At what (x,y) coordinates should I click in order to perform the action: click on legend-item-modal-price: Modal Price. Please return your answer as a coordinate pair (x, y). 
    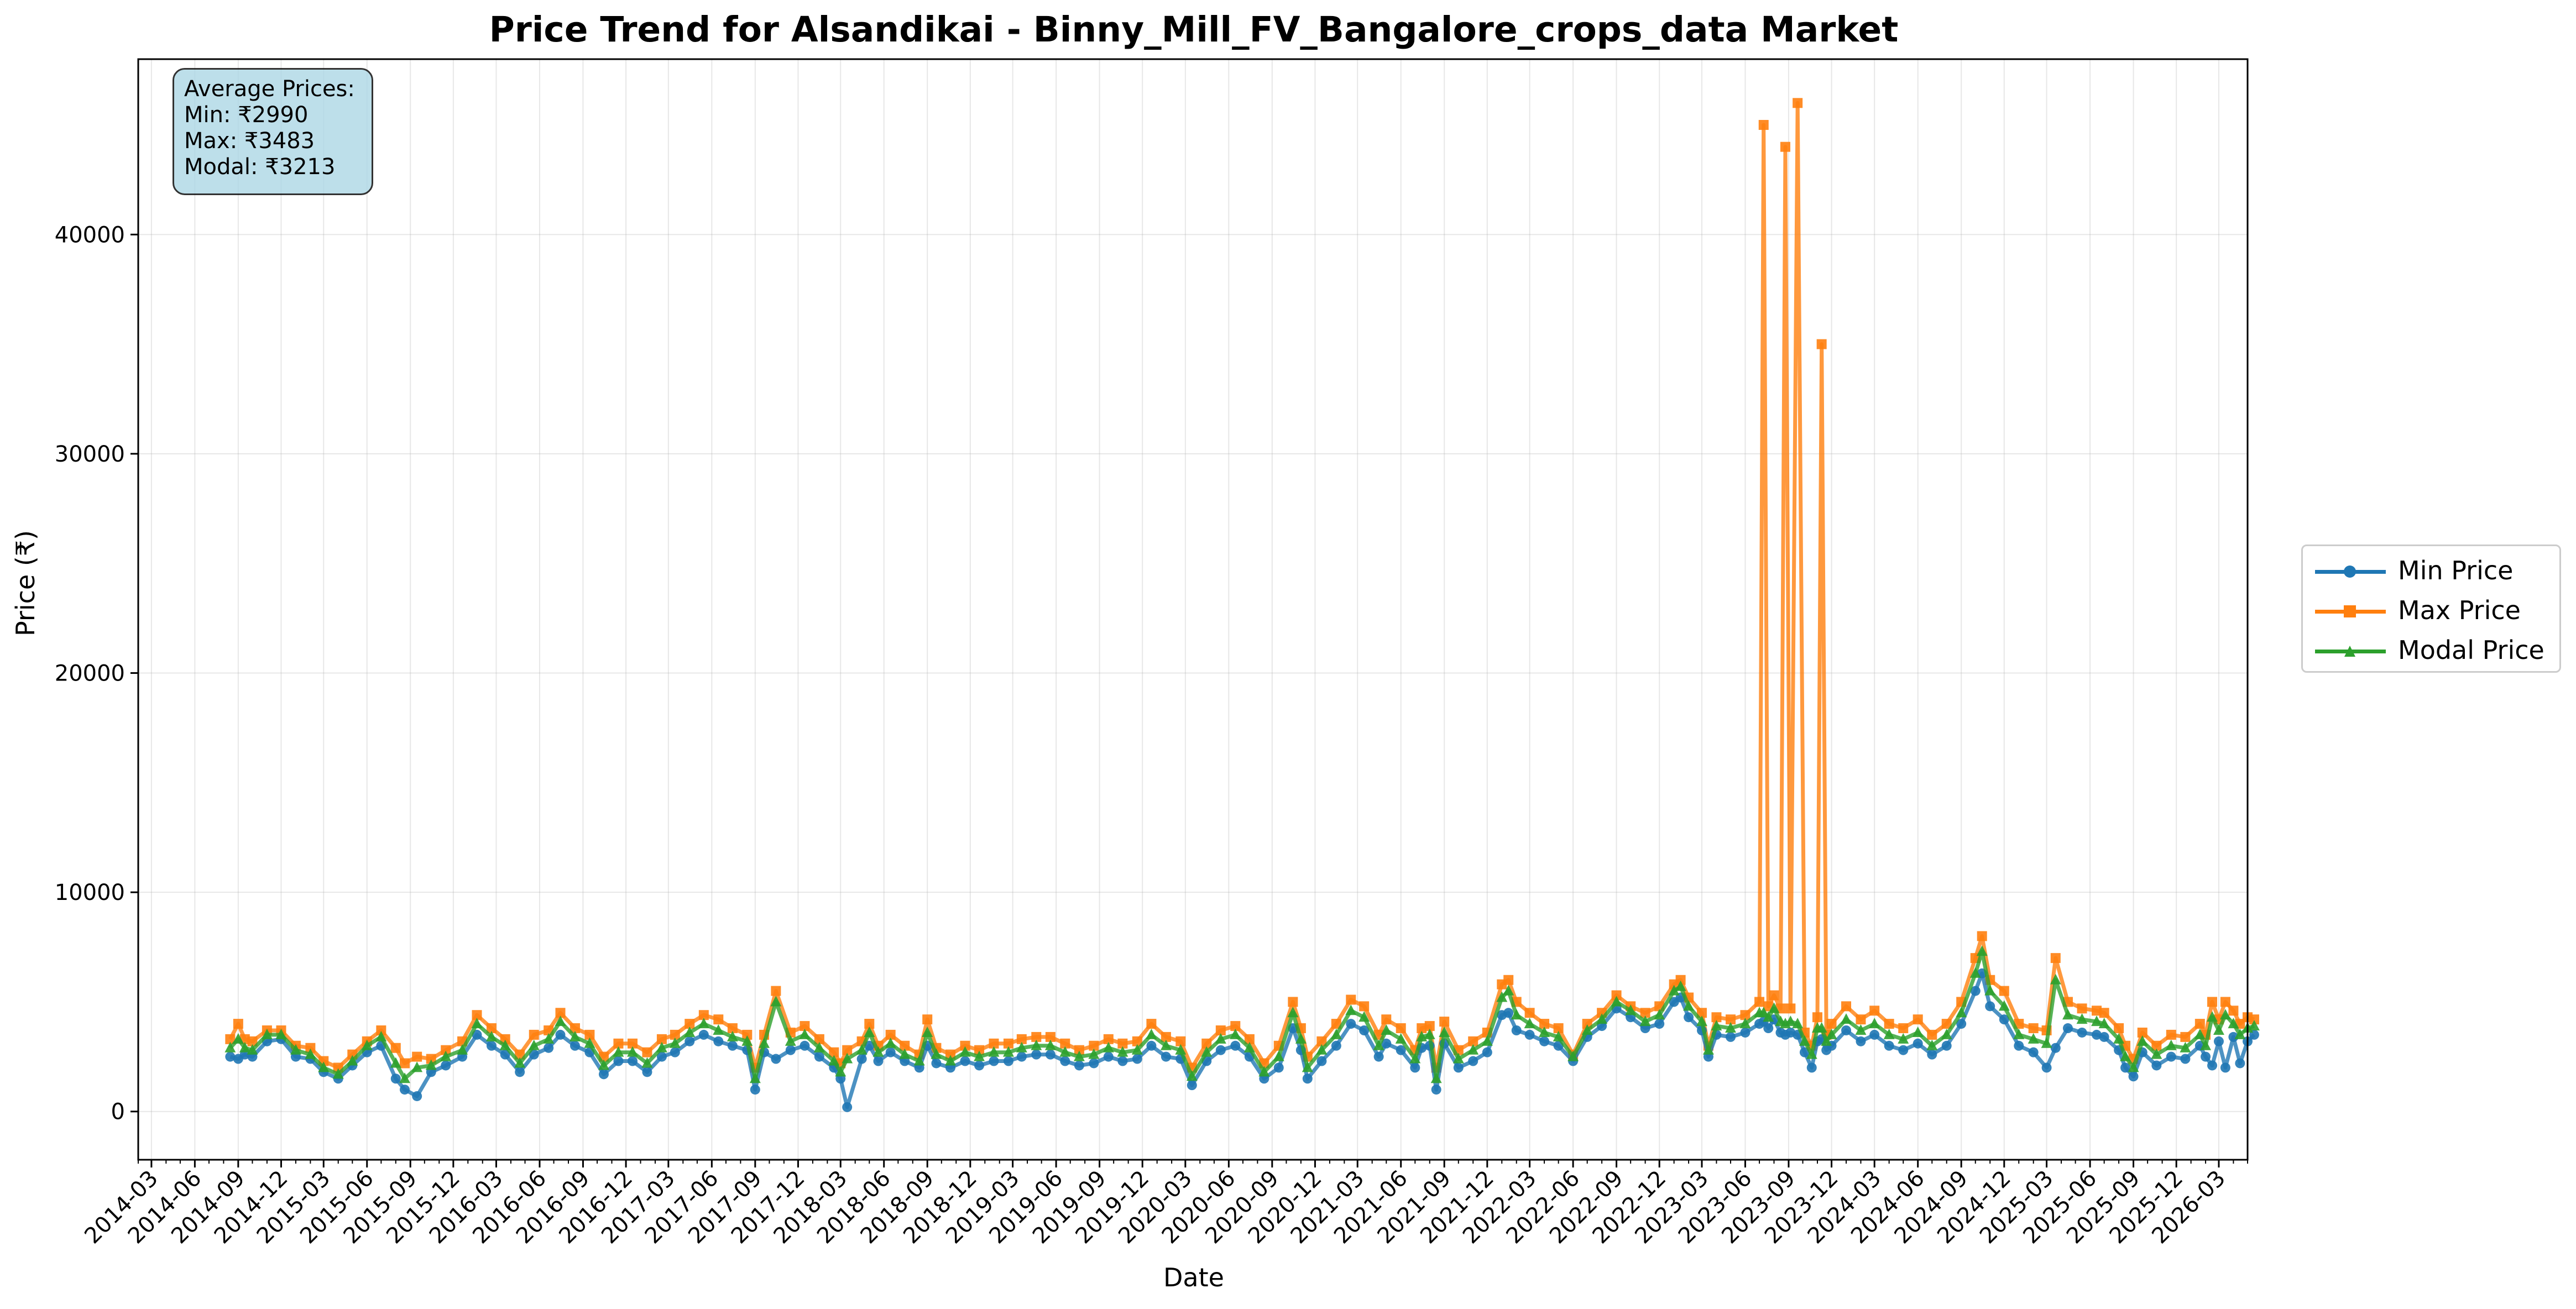
    Looking at the image, I should click on (2433, 651).